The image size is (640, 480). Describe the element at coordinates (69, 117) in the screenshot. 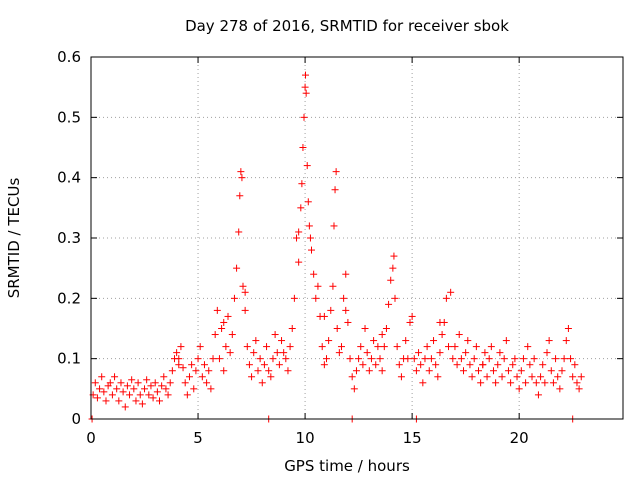

I see `y-tick-label: 0.5` at that location.